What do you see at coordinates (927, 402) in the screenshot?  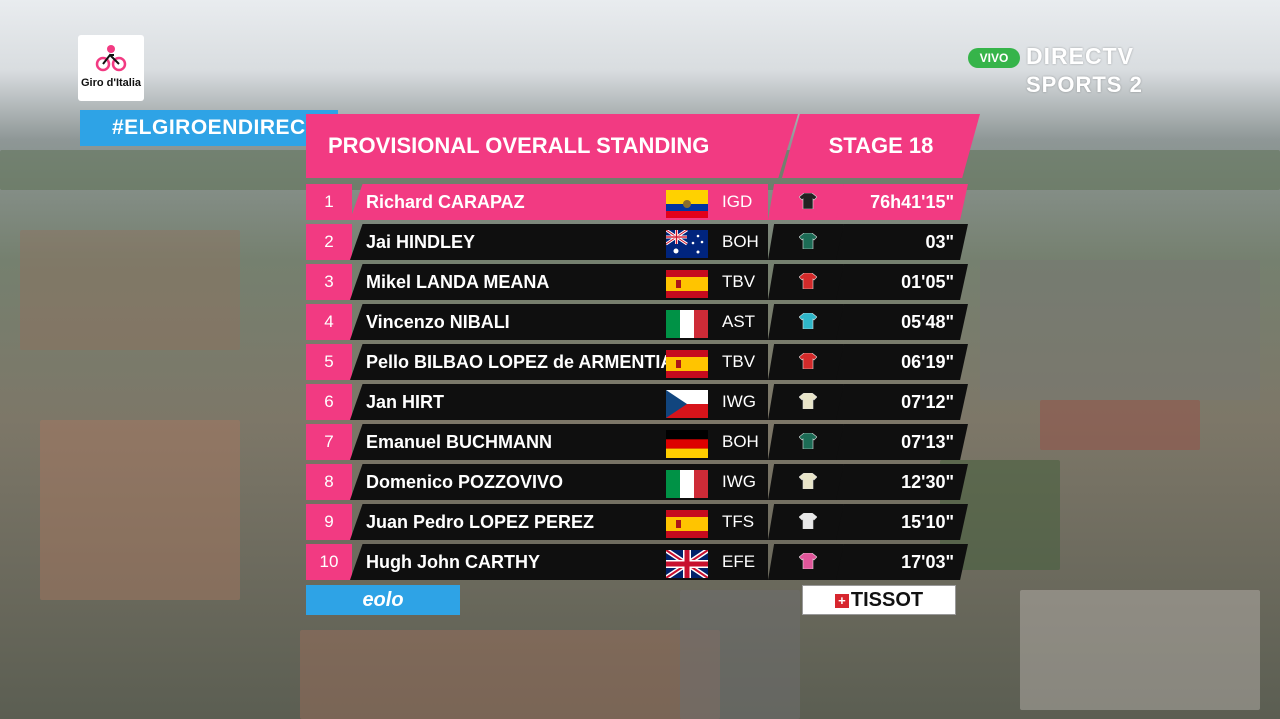 I see `time-gap: 07'12"` at bounding box center [927, 402].